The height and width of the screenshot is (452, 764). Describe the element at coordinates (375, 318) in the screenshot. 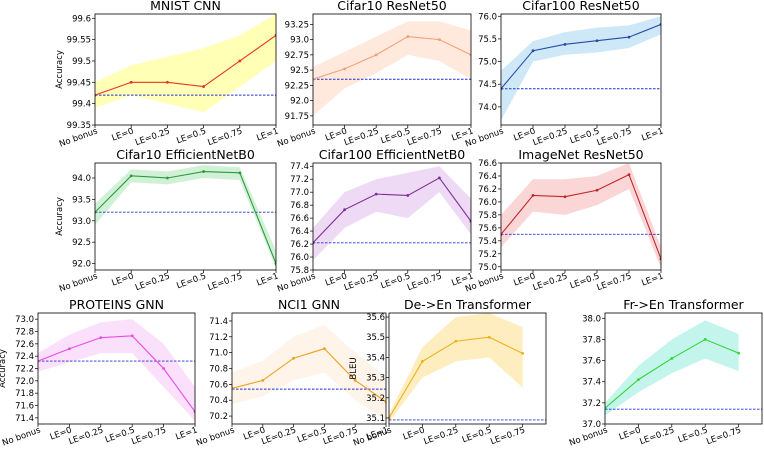

I see `y-tick-label: 35.6` at that location.